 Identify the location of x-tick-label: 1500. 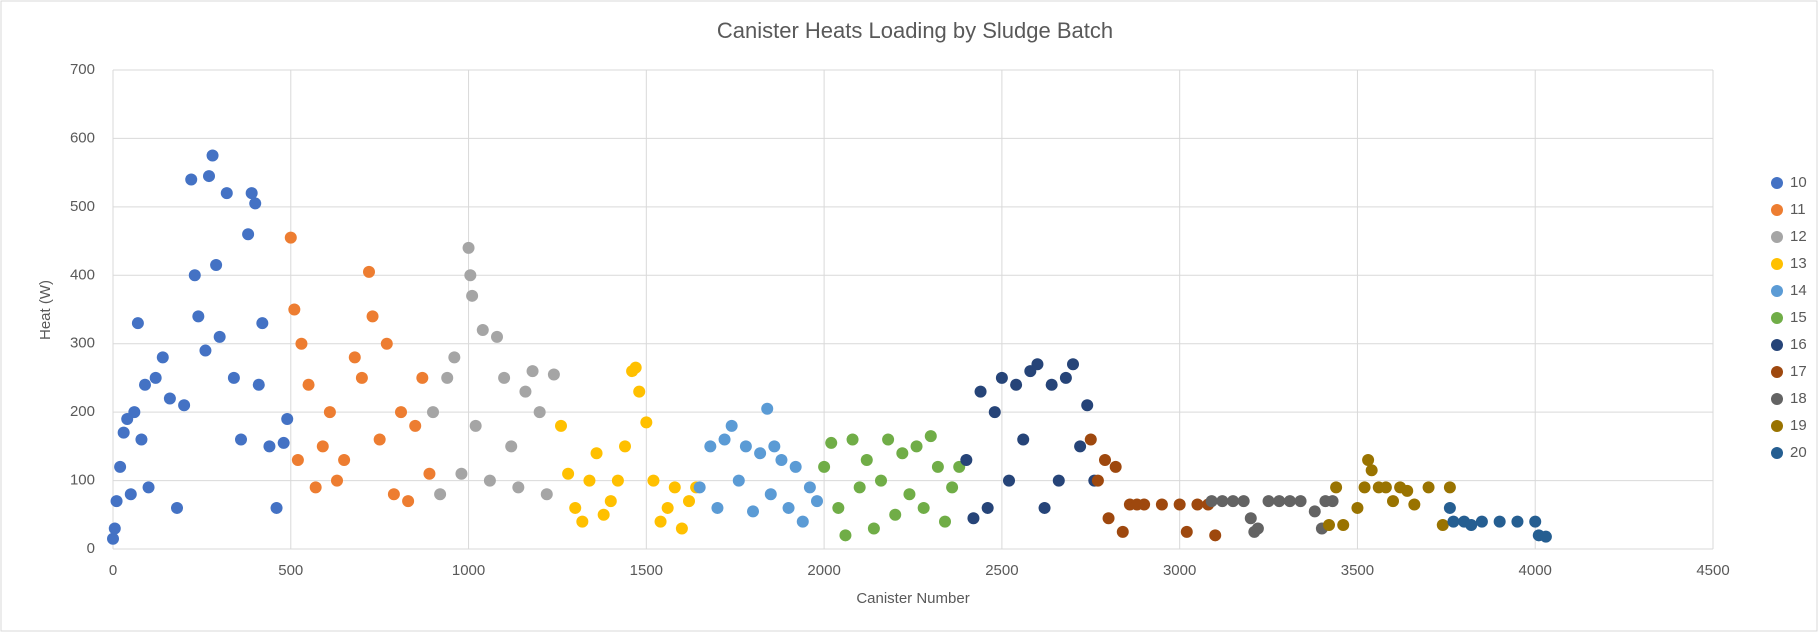
(646, 570).